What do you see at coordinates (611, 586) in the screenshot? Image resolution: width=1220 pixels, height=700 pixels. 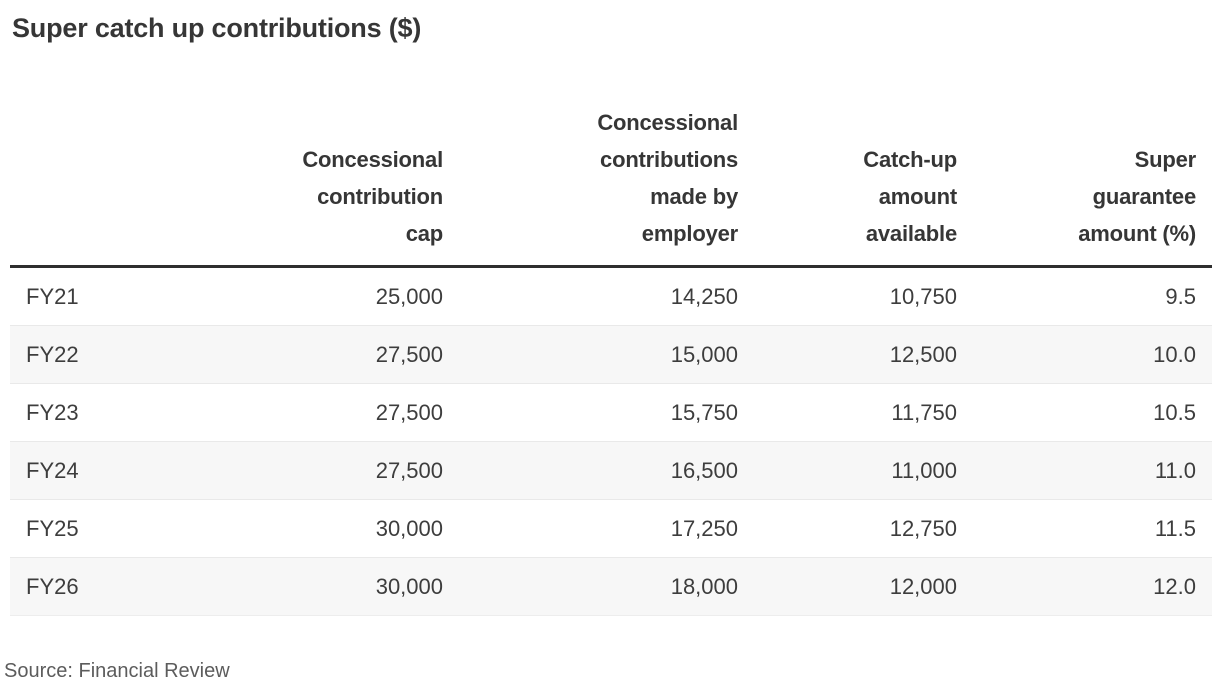 I see `table-row: FY26 30,000 18,000 12,000 12.0` at bounding box center [611, 586].